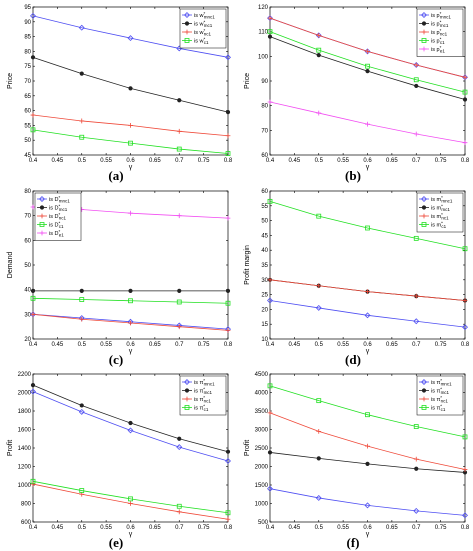 This screenshot has width=473, height=551. I want to click on panel-f-xtick-label: 0.6, so click(367, 528).